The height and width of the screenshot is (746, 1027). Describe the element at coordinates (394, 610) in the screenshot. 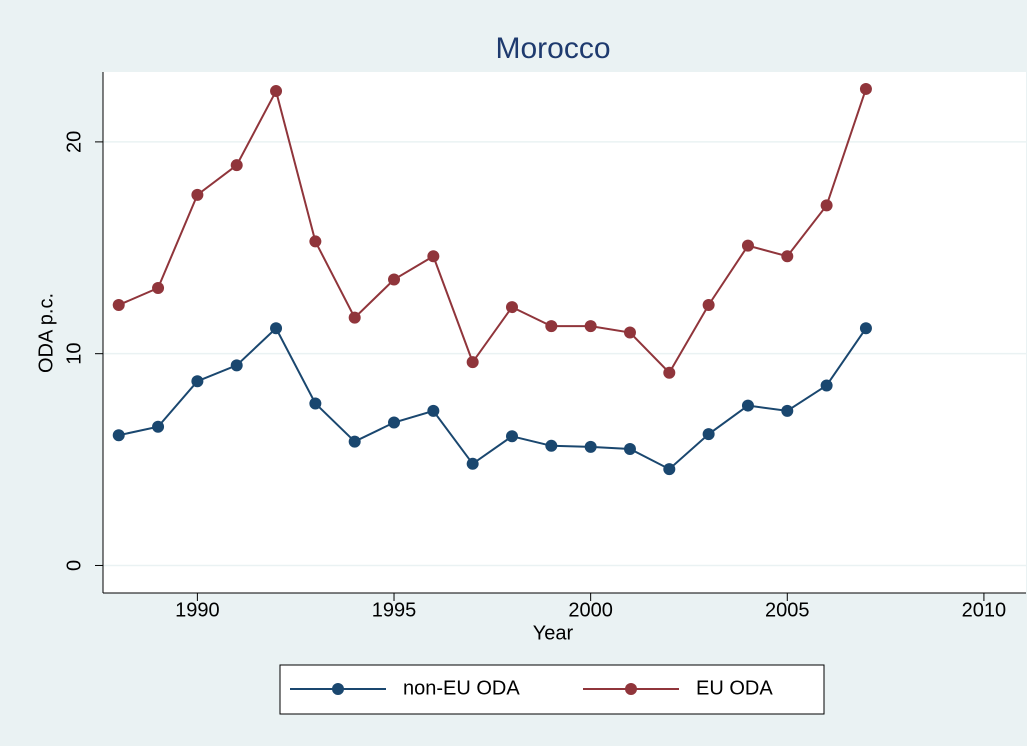

I see `x-tick-label: 1995` at that location.